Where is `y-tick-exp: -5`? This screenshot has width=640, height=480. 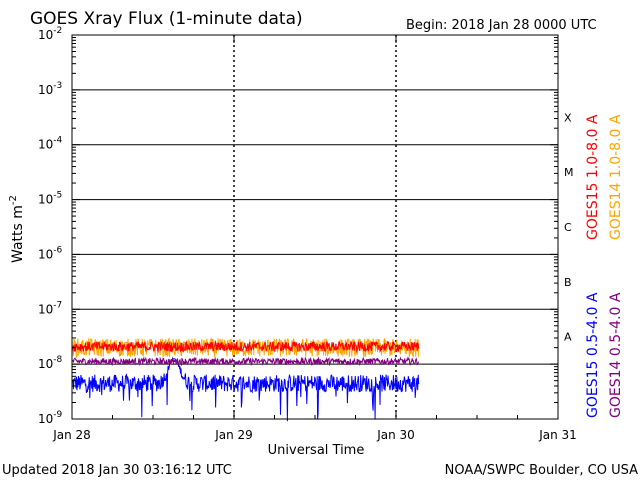 y-tick-exp: -5 is located at coordinates (57, 196).